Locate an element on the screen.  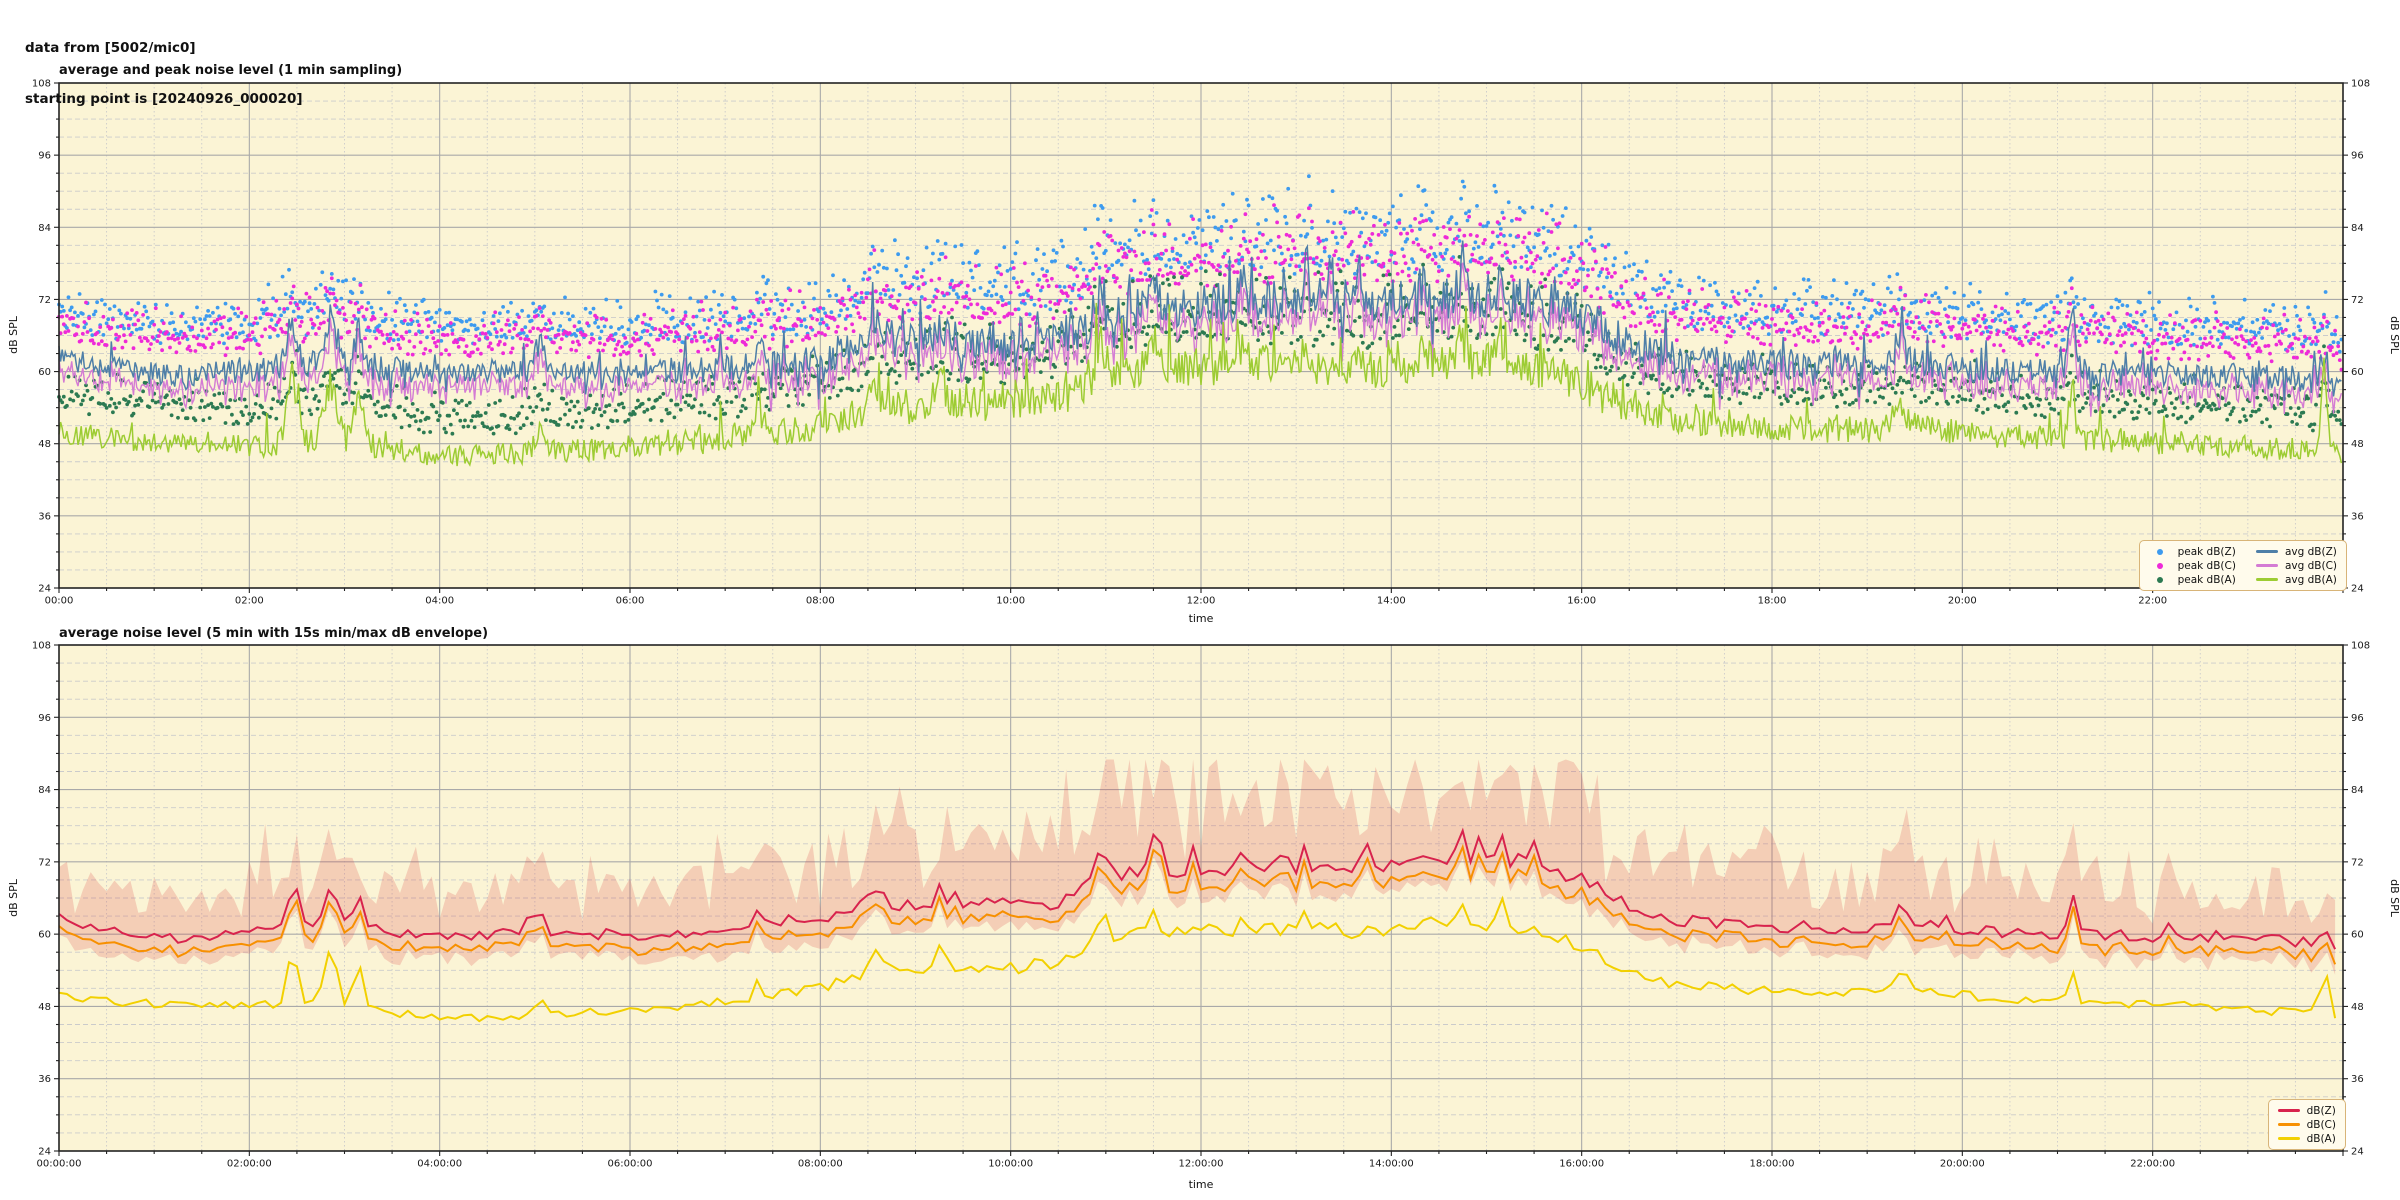
x-tick-label: 00:00:00 is located at coordinates (59, 1163).